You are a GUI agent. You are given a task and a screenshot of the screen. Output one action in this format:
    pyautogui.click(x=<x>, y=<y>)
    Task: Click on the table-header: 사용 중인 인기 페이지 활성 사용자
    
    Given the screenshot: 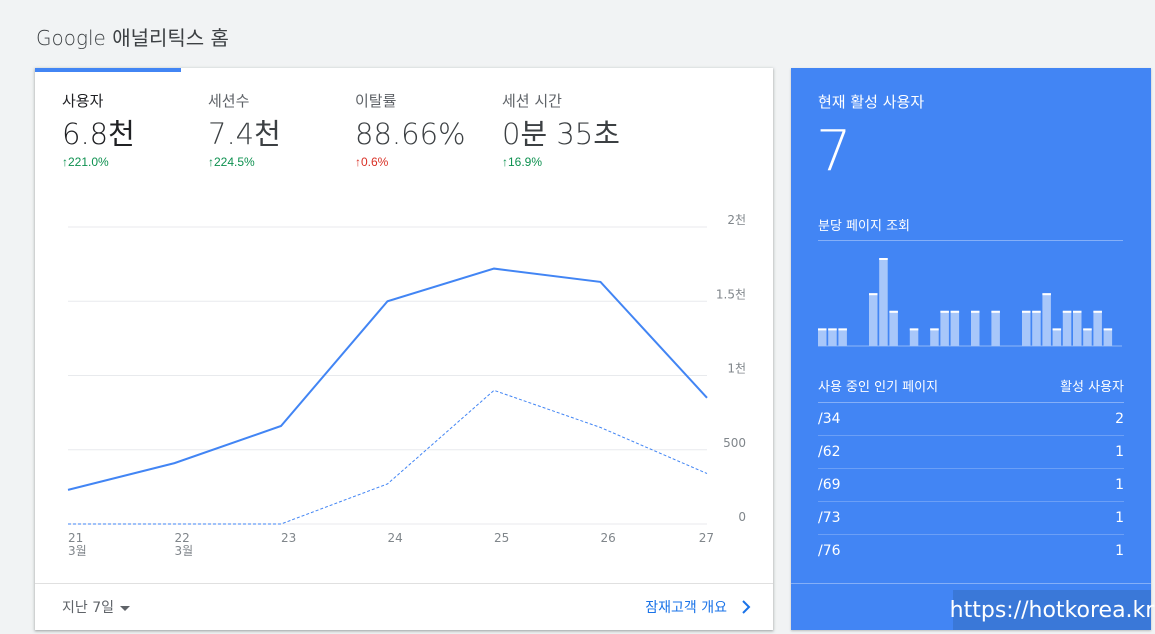 What is the action you would take?
    pyautogui.click(x=971, y=389)
    